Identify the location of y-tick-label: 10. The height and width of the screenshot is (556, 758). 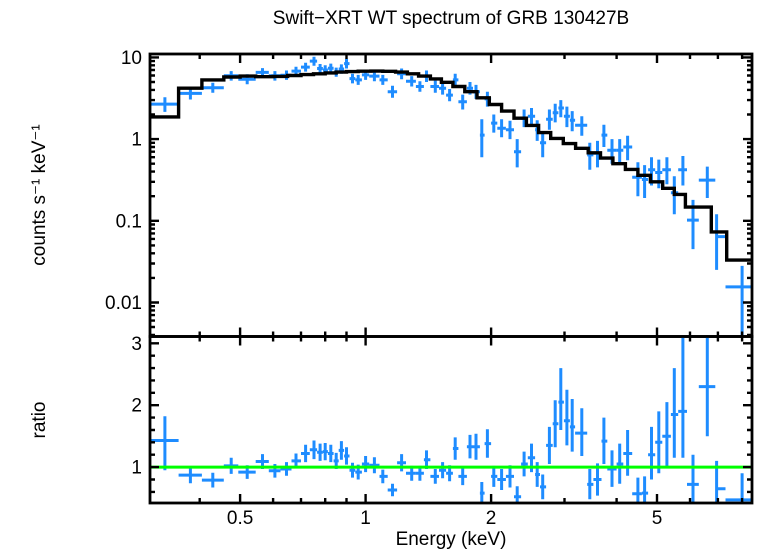
(131, 58).